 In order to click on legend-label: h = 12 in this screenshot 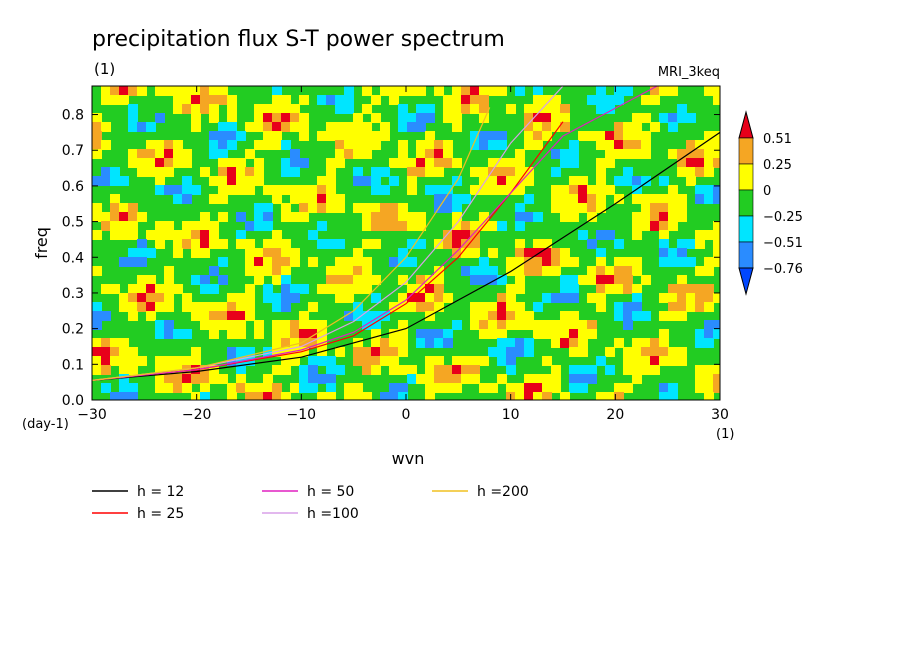, I will do `click(160, 492)`.